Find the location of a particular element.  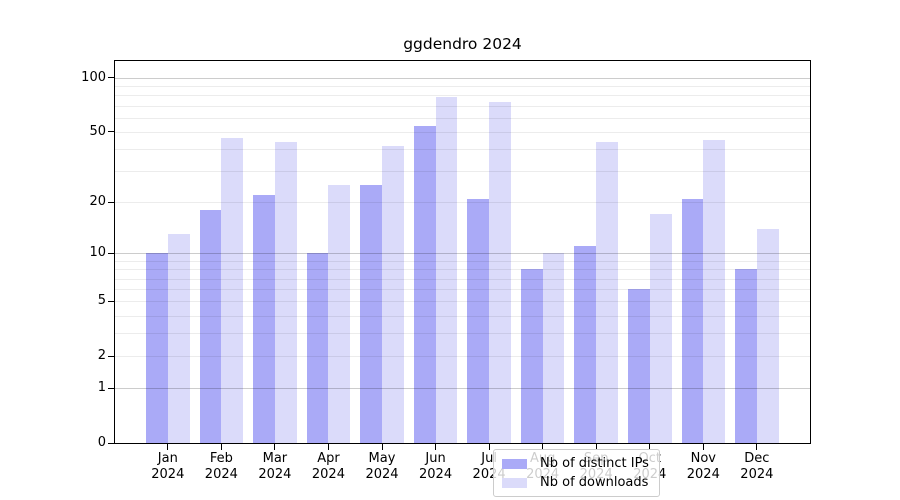

legend-label: Nb of distinct IPs is located at coordinates (594, 463).